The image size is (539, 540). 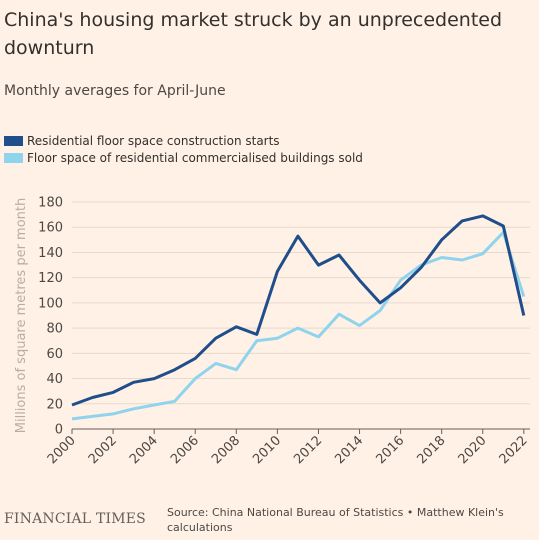 I want to click on x-tick-label: 2016, so click(x=390, y=450).